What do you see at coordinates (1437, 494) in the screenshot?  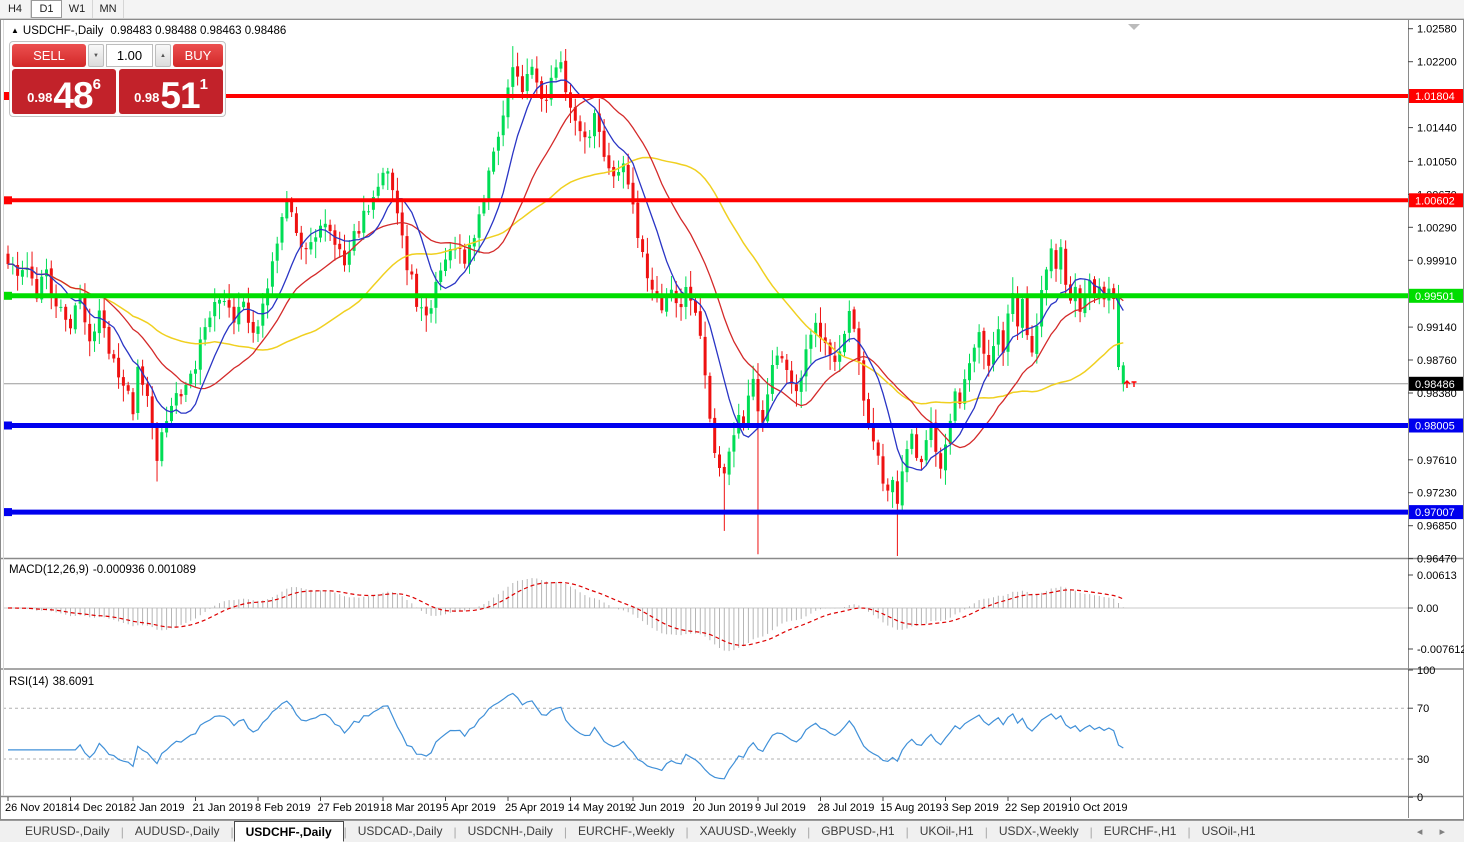 I see `svg-text: 0.97230` at bounding box center [1437, 494].